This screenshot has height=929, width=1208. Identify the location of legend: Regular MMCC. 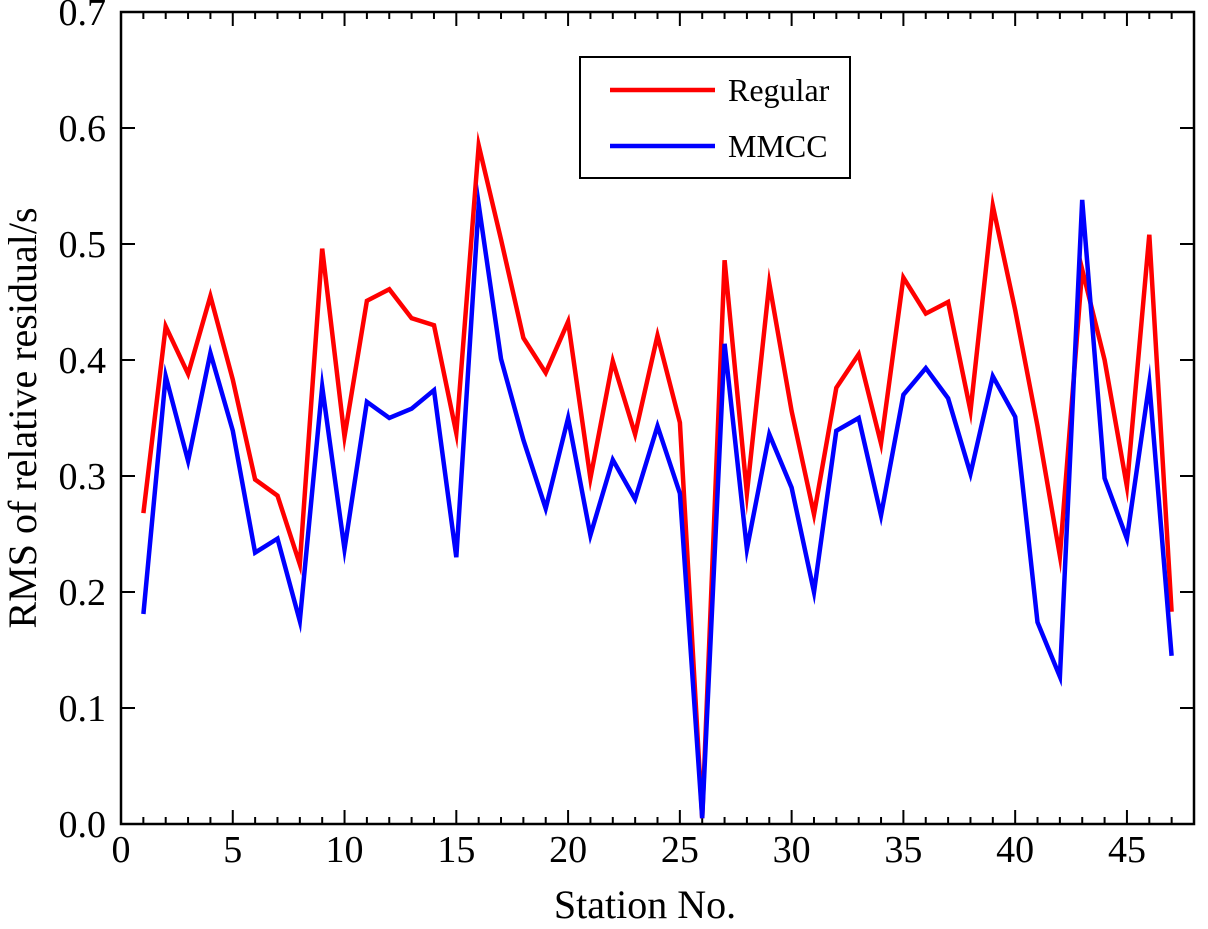
(715, 117).